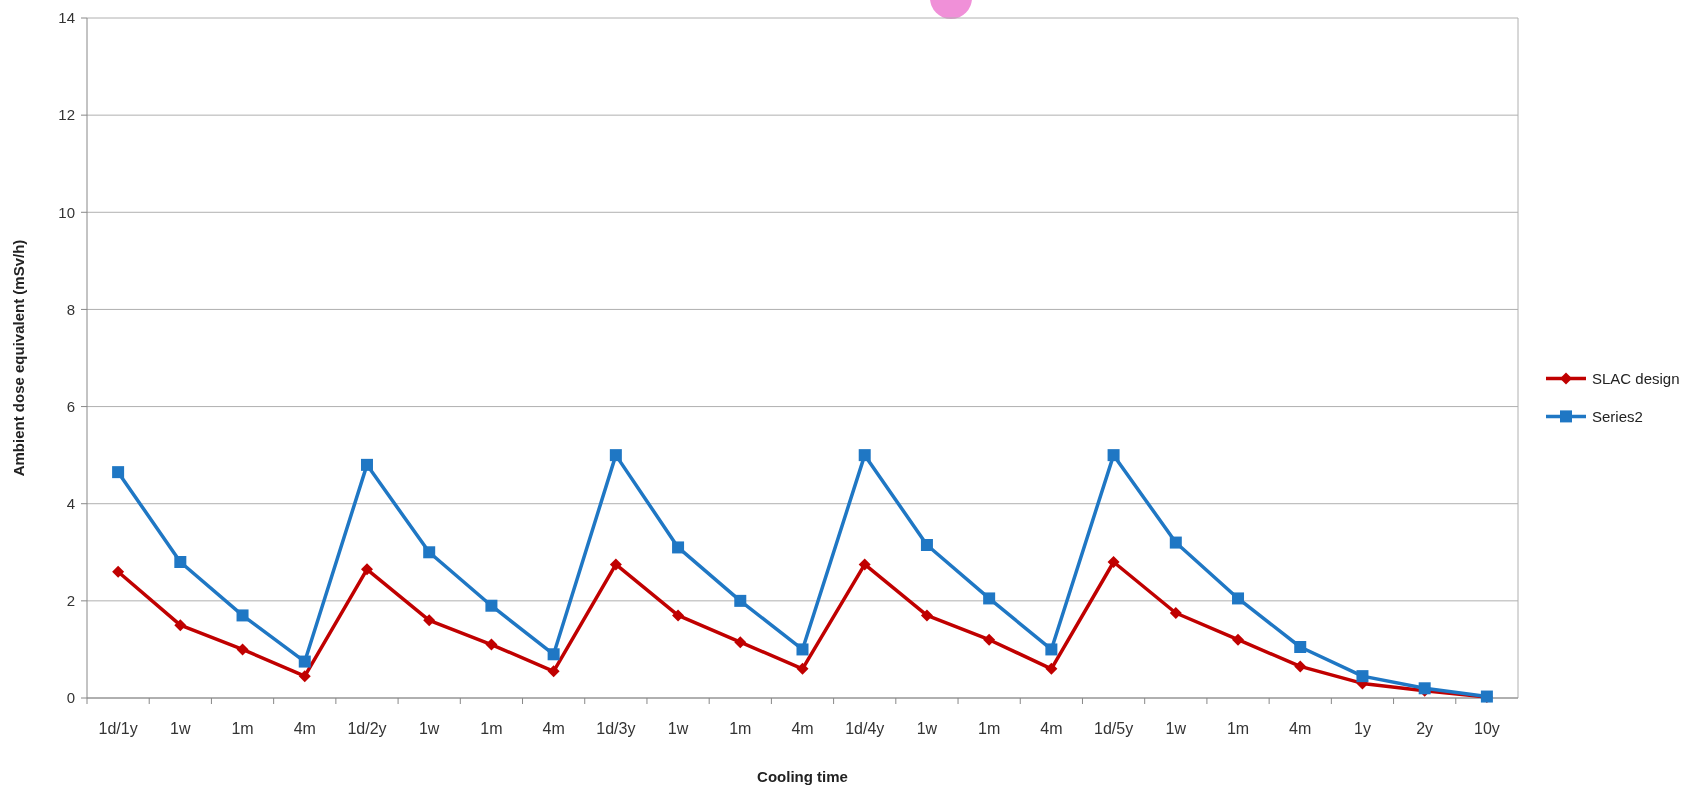 The width and height of the screenshot is (1702, 792). I want to click on x-tick-label: 1d/2y, so click(367, 728).